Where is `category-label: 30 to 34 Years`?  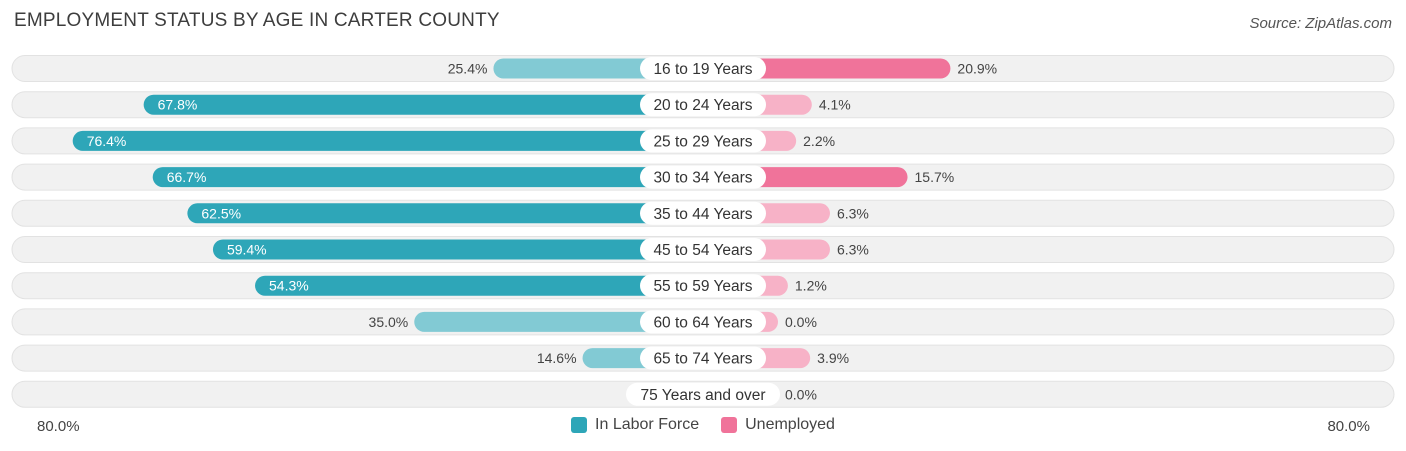 category-label: 30 to 34 Years is located at coordinates (702, 178).